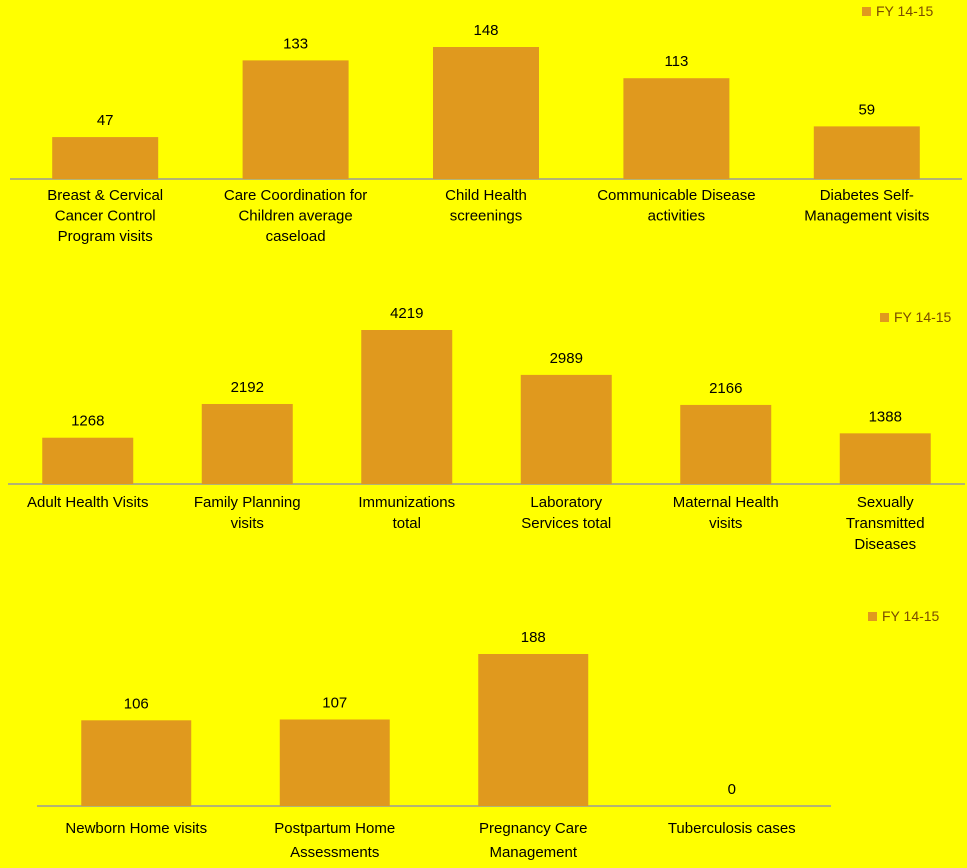  What do you see at coordinates (566, 523) in the screenshot?
I see `category-label-line: Services total` at bounding box center [566, 523].